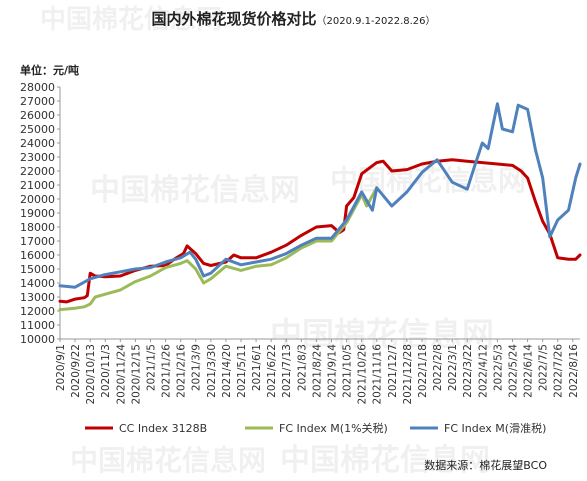 The height and width of the screenshot is (481, 587). Describe the element at coordinates (37, 87) in the screenshot. I see `y-tick-label: 28000` at that location.